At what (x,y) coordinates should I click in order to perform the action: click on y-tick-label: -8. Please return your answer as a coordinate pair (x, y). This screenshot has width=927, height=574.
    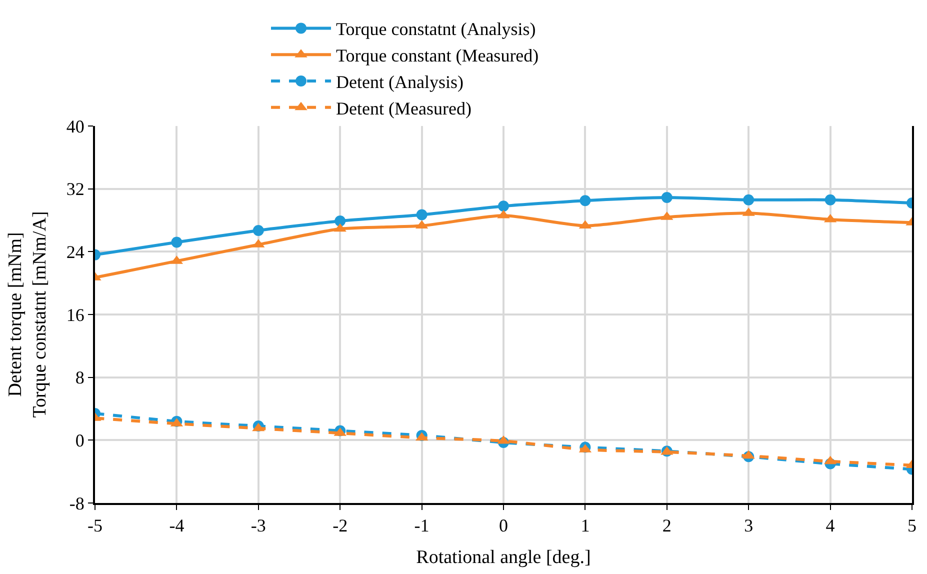
    Looking at the image, I should click on (76, 503).